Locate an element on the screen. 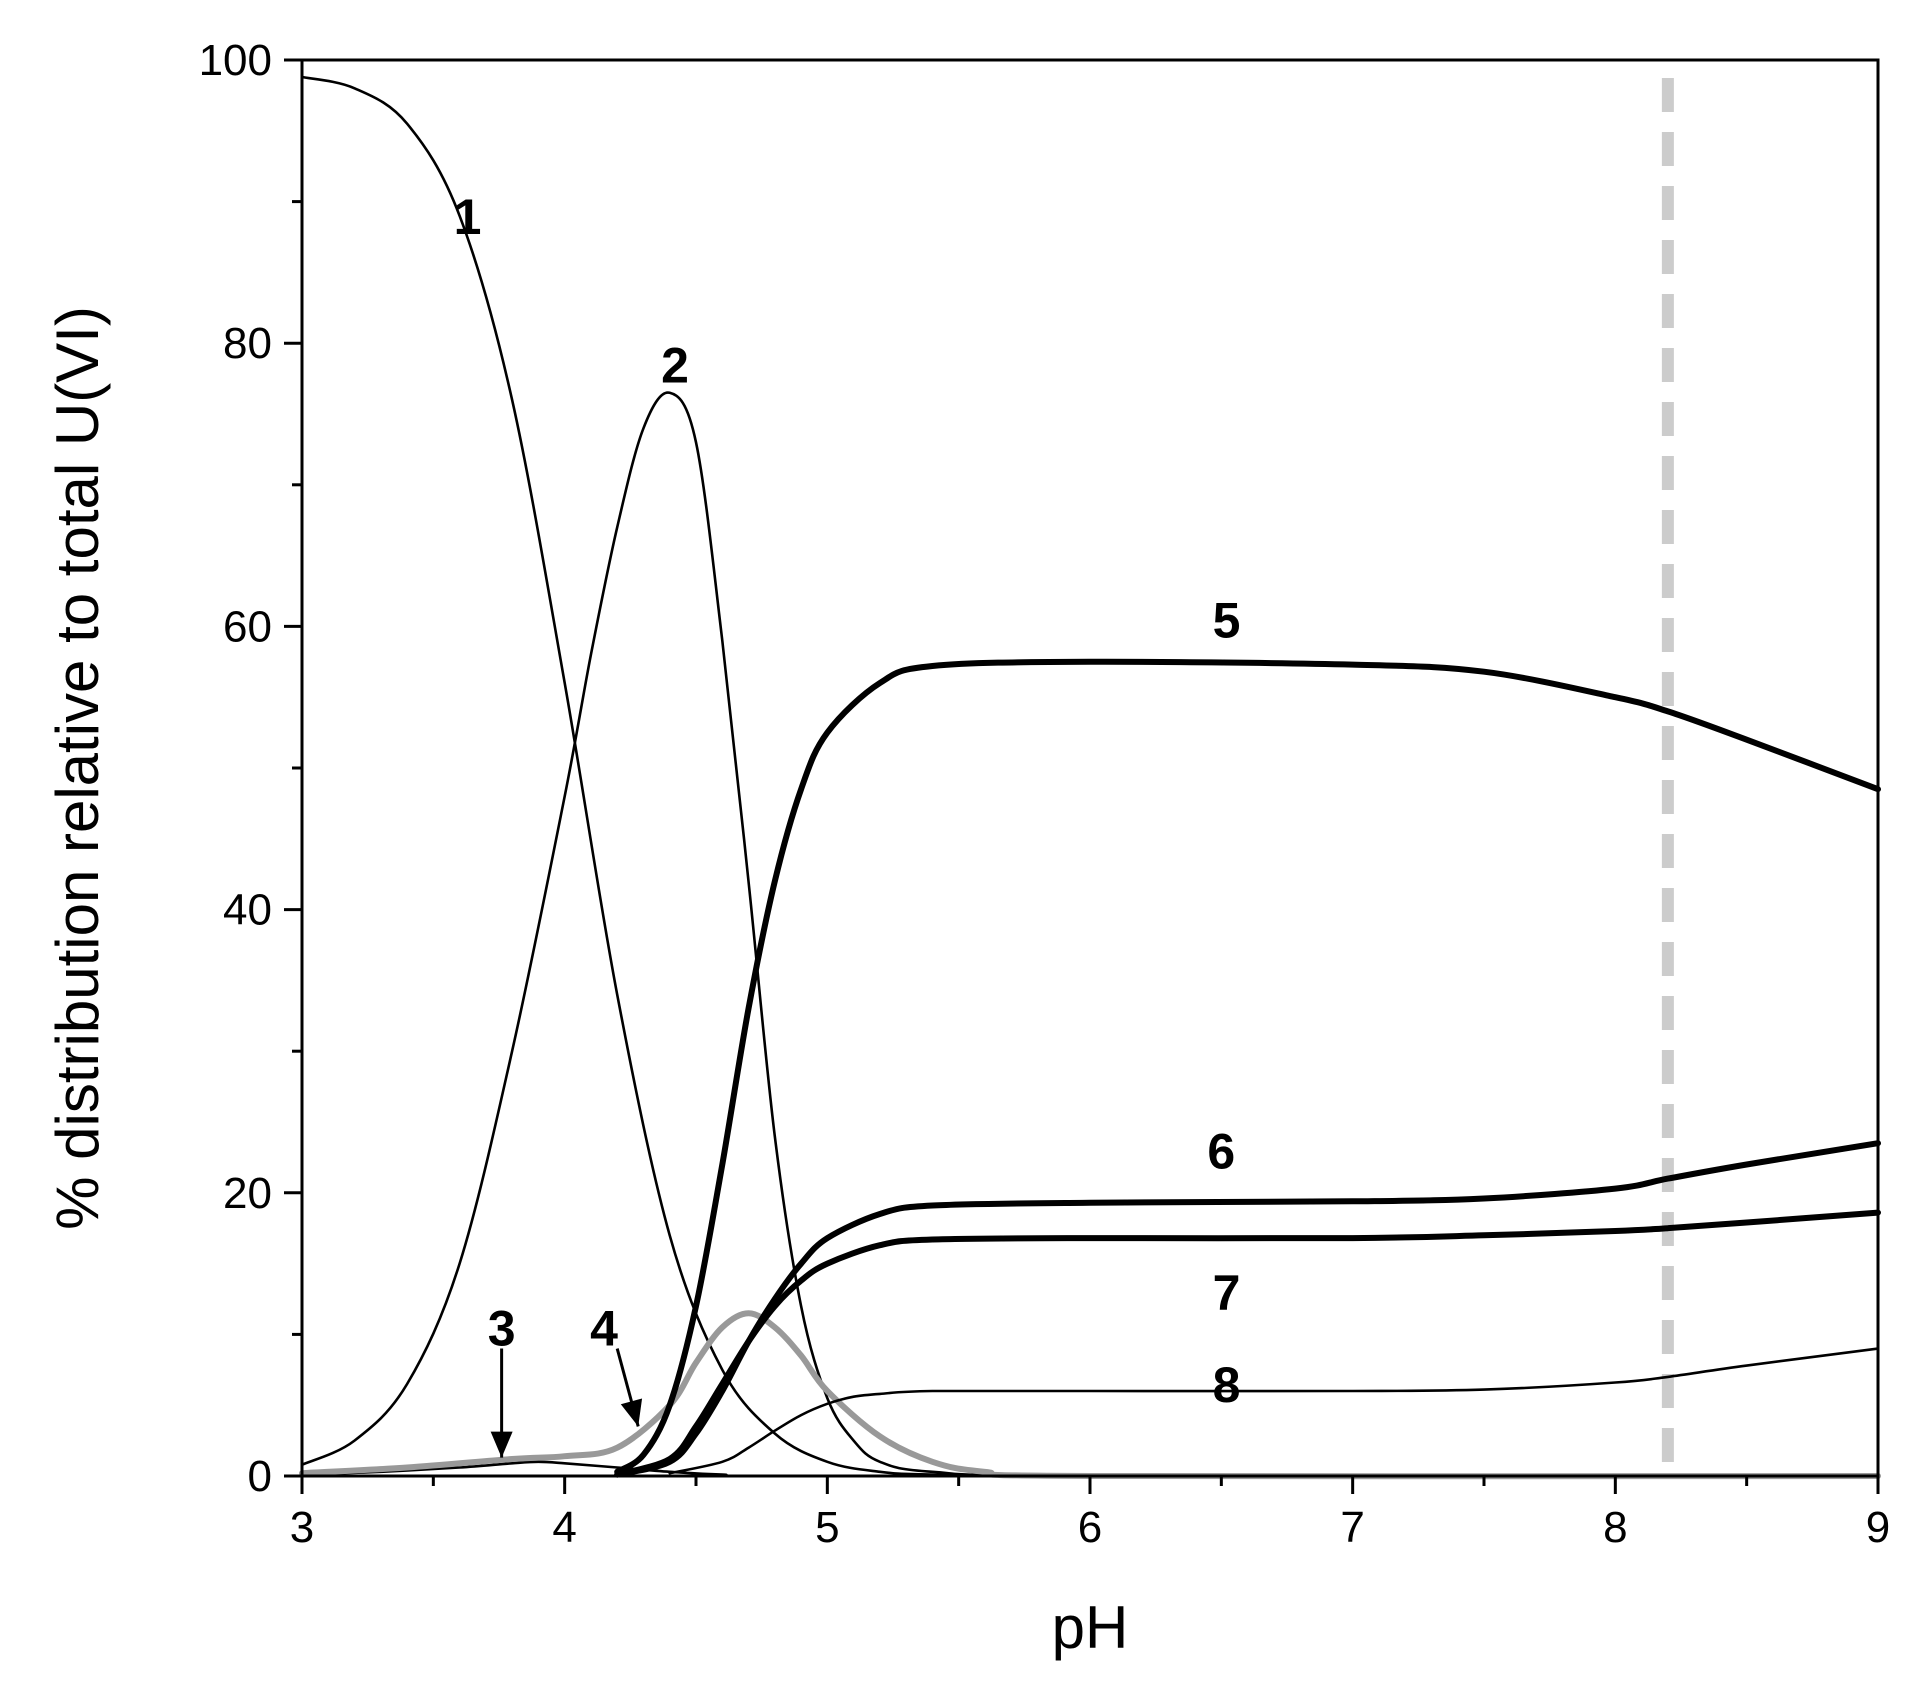  curve-label-5: 5 is located at coordinates (1227, 620).